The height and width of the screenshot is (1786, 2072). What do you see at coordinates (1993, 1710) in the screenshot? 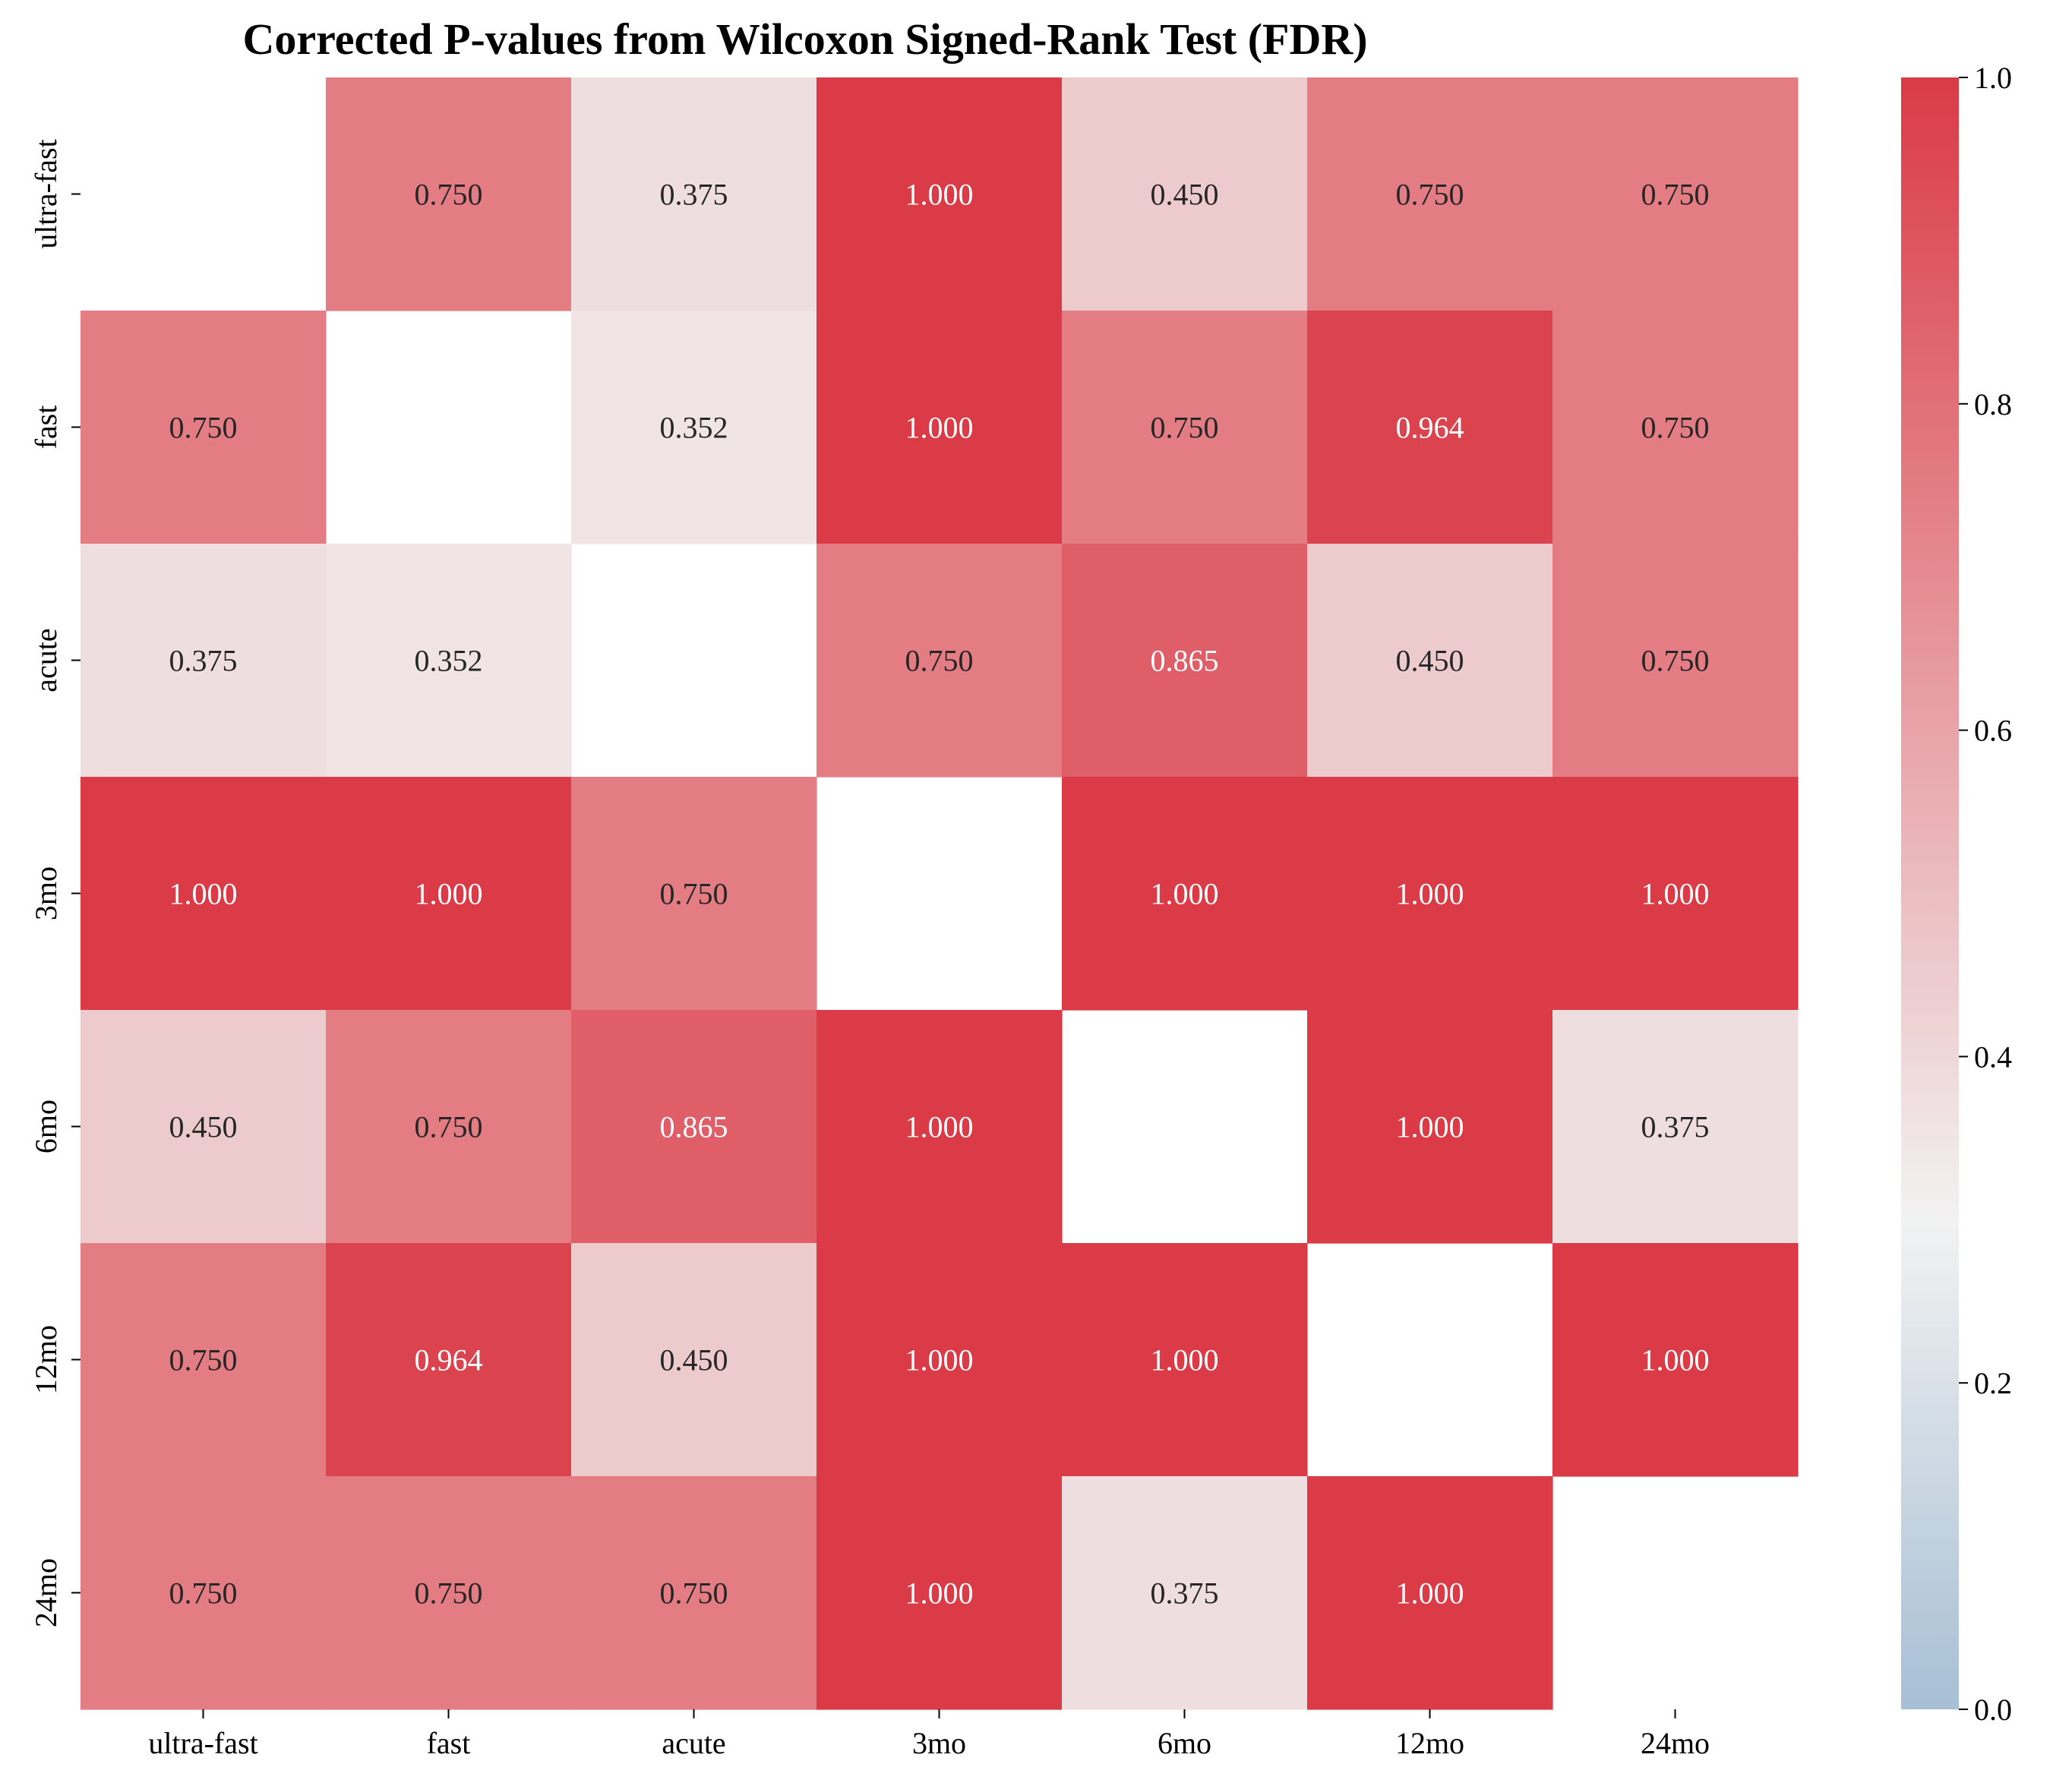
I see `colorbar-tick-label: 0.0` at bounding box center [1993, 1710].